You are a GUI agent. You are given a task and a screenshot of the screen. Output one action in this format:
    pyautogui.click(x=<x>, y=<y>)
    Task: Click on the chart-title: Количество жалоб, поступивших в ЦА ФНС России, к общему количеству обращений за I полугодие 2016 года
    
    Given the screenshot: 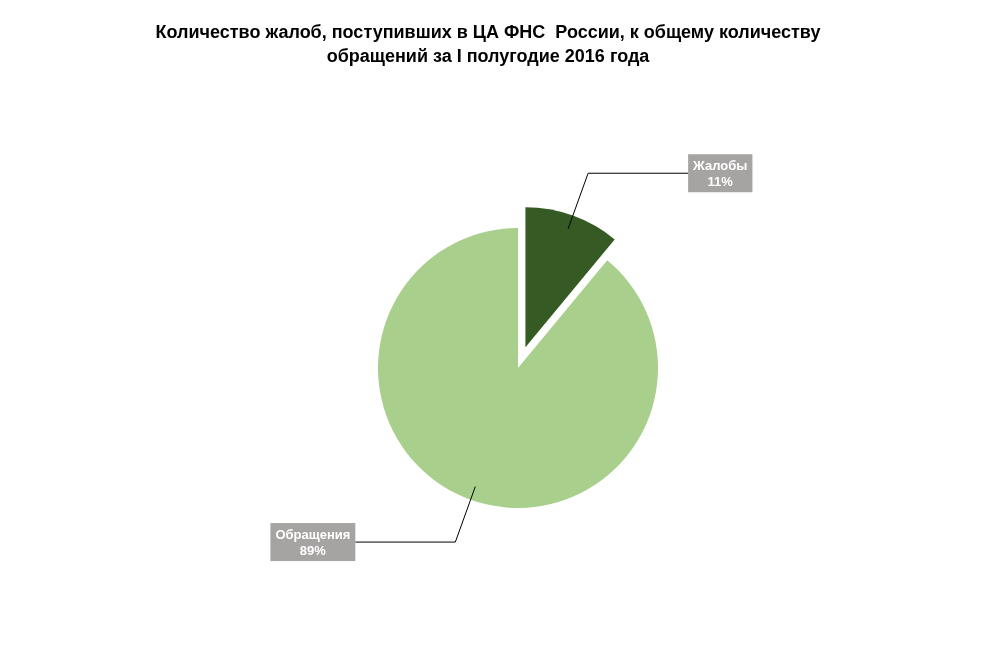 What is the action you would take?
    pyautogui.click(x=488, y=44)
    